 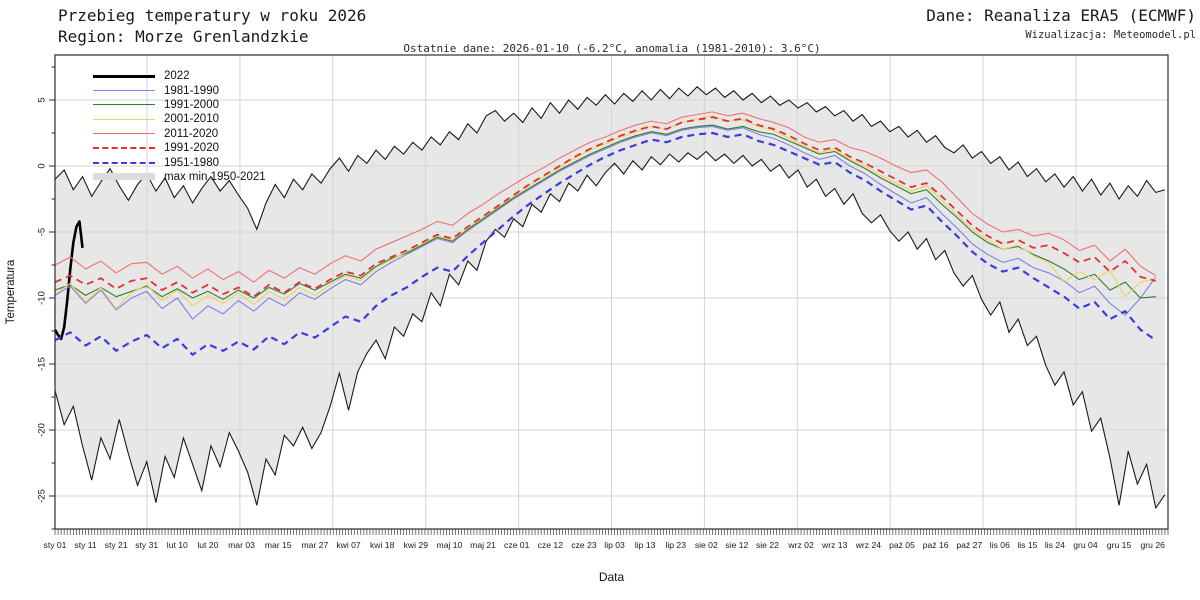 What do you see at coordinates (1027, 545) in the screenshot?
I see `x-tick-label: lis 15` at bounding box center [1027, 545].